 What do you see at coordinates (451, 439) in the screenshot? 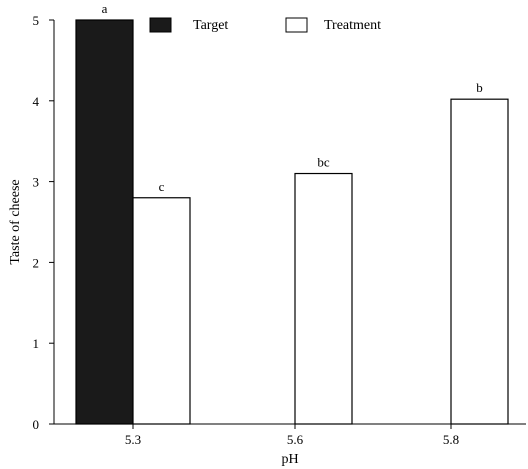
I see `x-tick-label: 5.8` at bounding box center [451, 439].